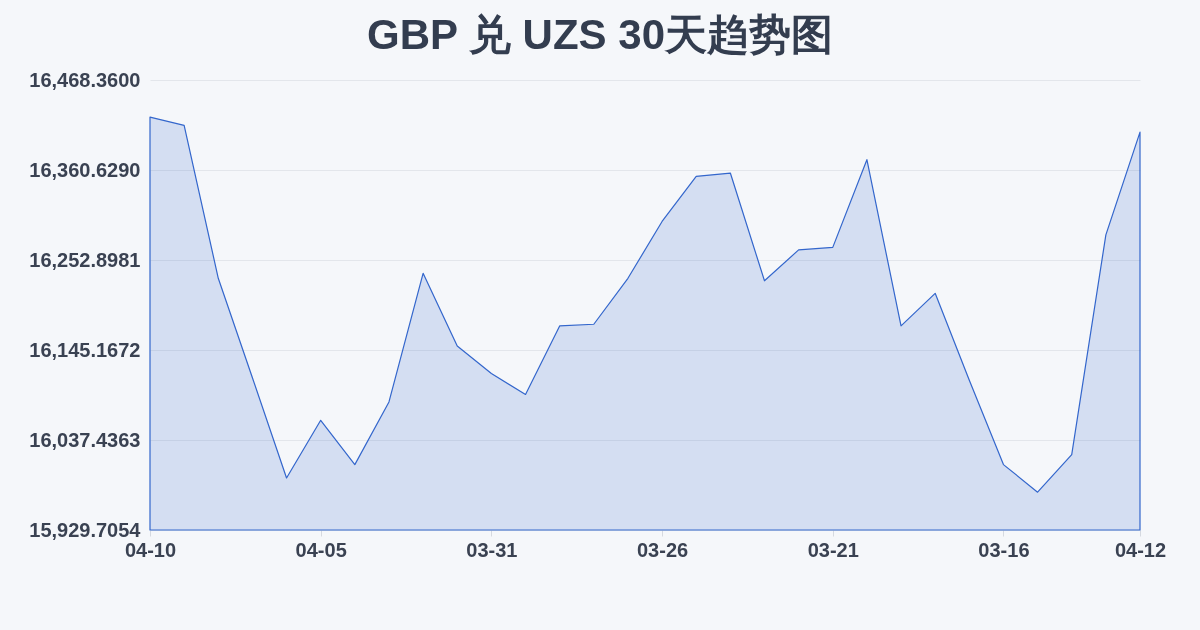 The image size is (1200, 630). Describe the element at coordinates (85, 439) in the screenshot. I see `y-tick-label: 16,037.4363` at that location.